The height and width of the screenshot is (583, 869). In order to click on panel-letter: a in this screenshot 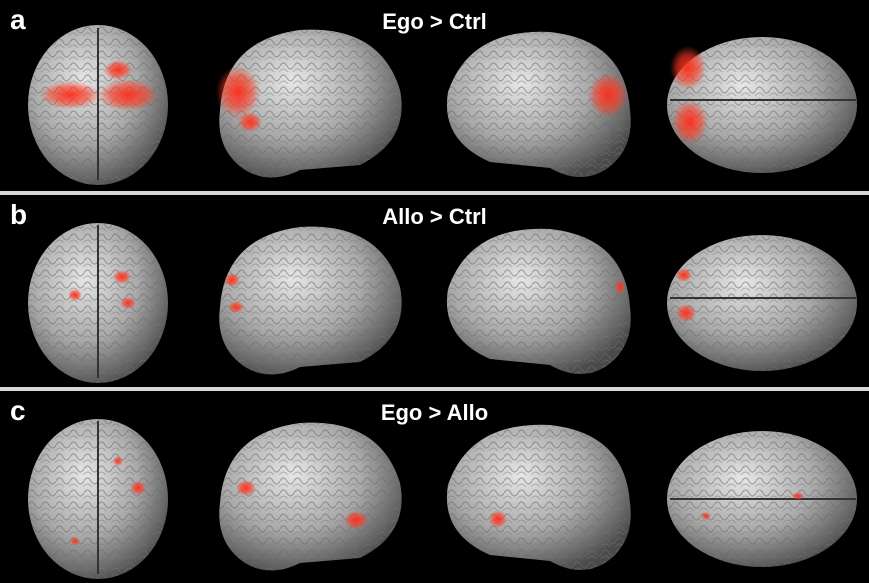, I will do `click(18, 19)`.